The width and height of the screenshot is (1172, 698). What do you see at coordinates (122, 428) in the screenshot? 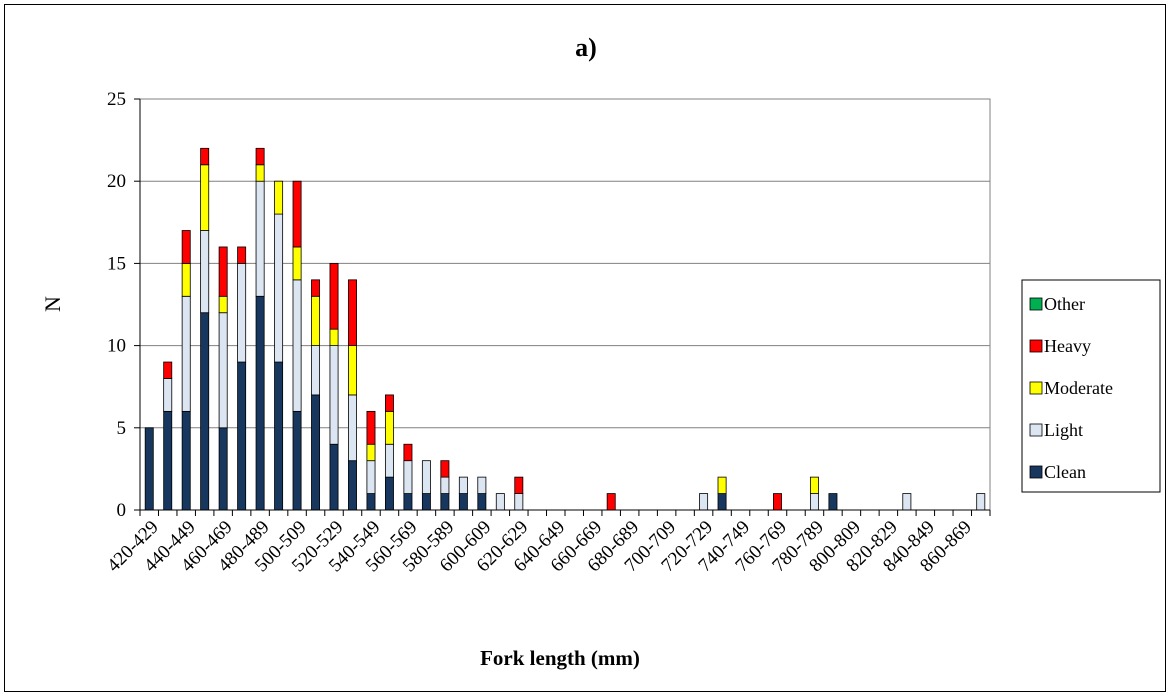
I see `y-tick-label: 5` at bounding box center [122, 428].